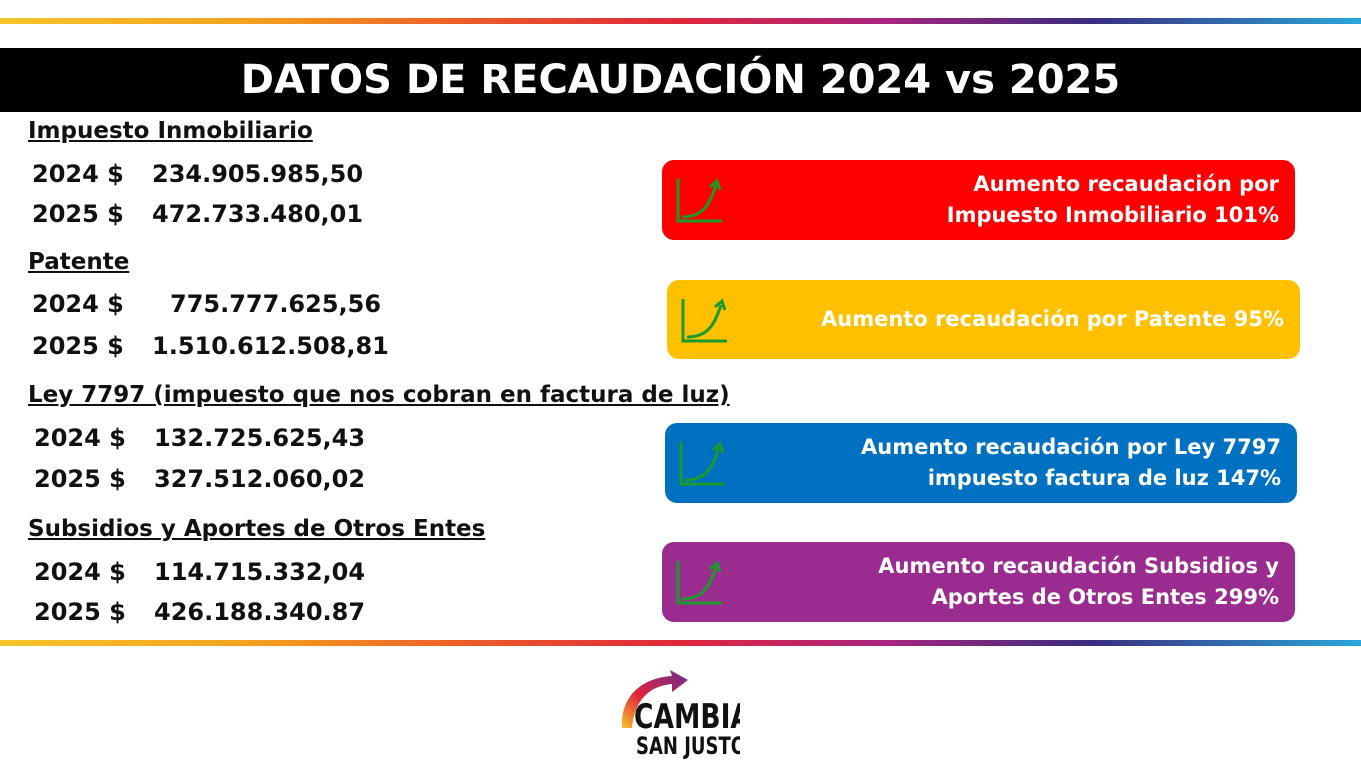 The width and height of the screenshot is (1361, 766). I want to click on top-stripe, so click(680, 21).